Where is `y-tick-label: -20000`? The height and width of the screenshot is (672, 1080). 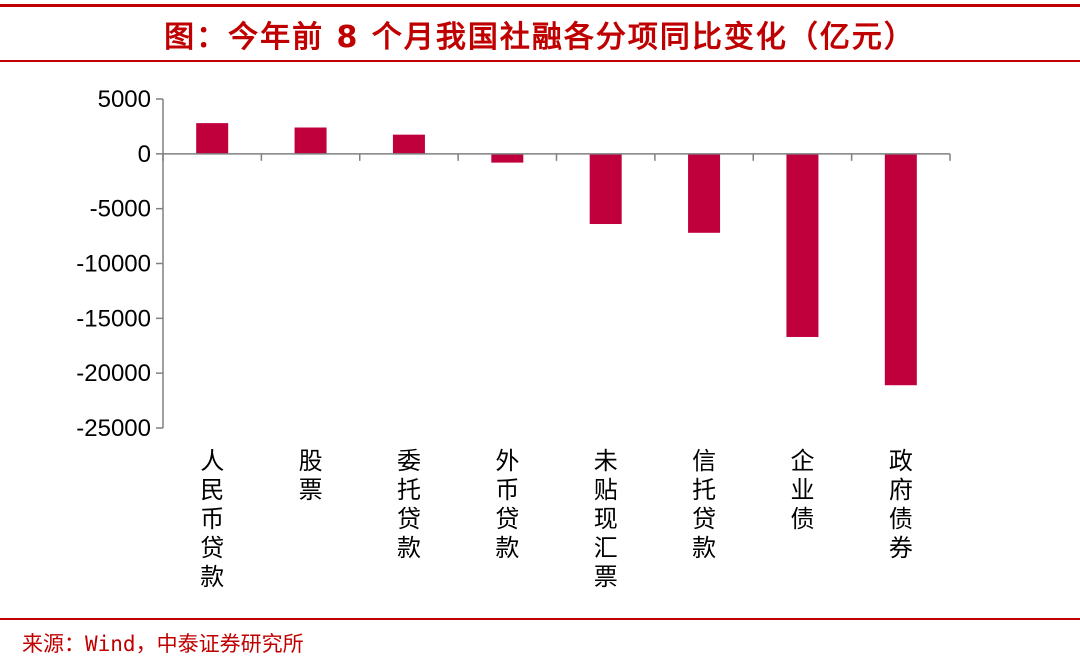
y-tick-label: -20000 is located at coordinates (113, 373).